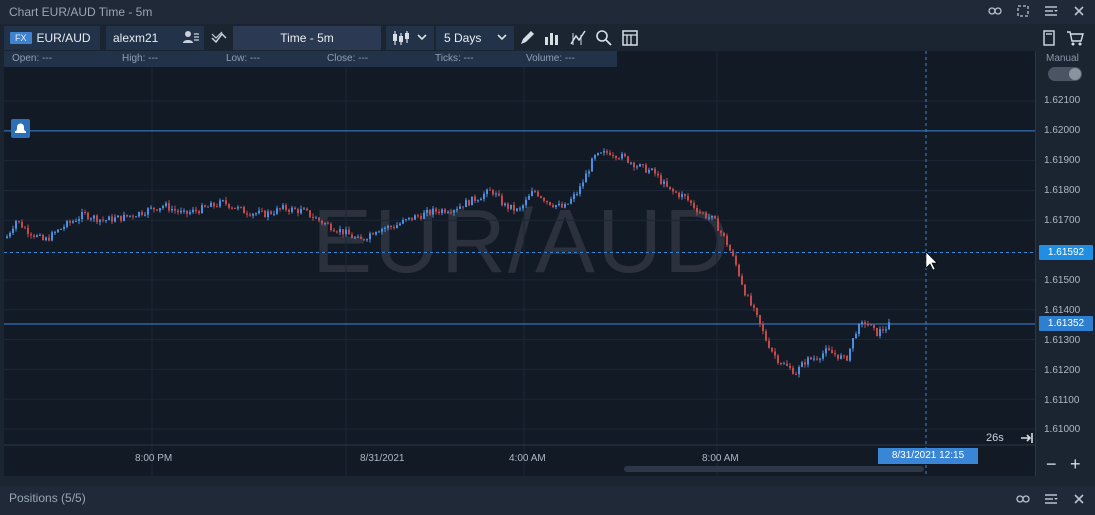  I want to click on y-tick: 1.61200, so click(1062, 370).